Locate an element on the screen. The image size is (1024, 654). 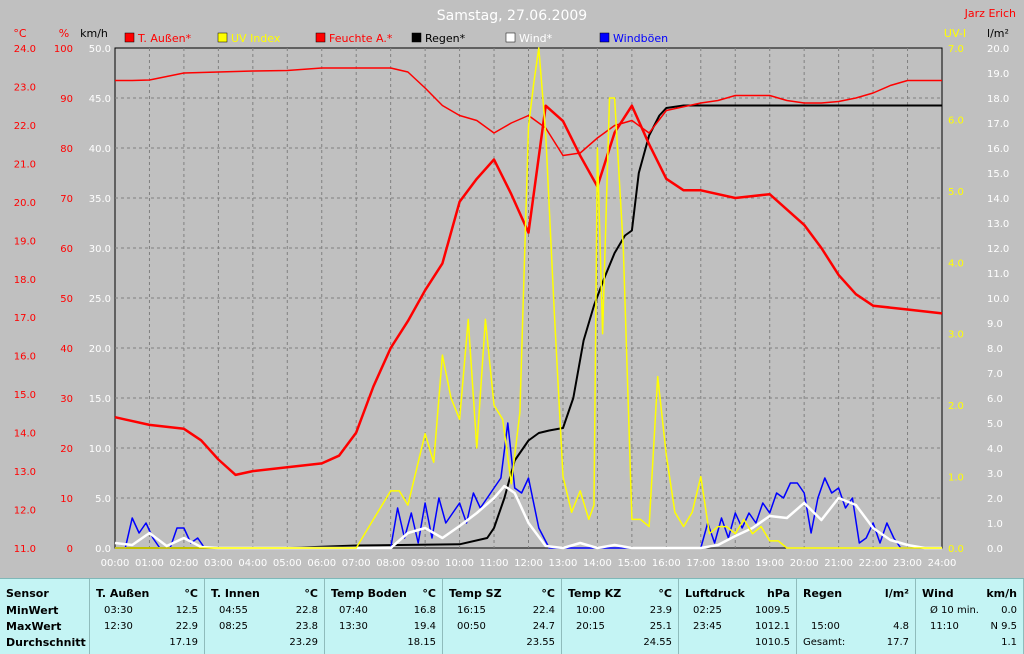
stats-header: T. Außen is located at coordinates (123, 593).